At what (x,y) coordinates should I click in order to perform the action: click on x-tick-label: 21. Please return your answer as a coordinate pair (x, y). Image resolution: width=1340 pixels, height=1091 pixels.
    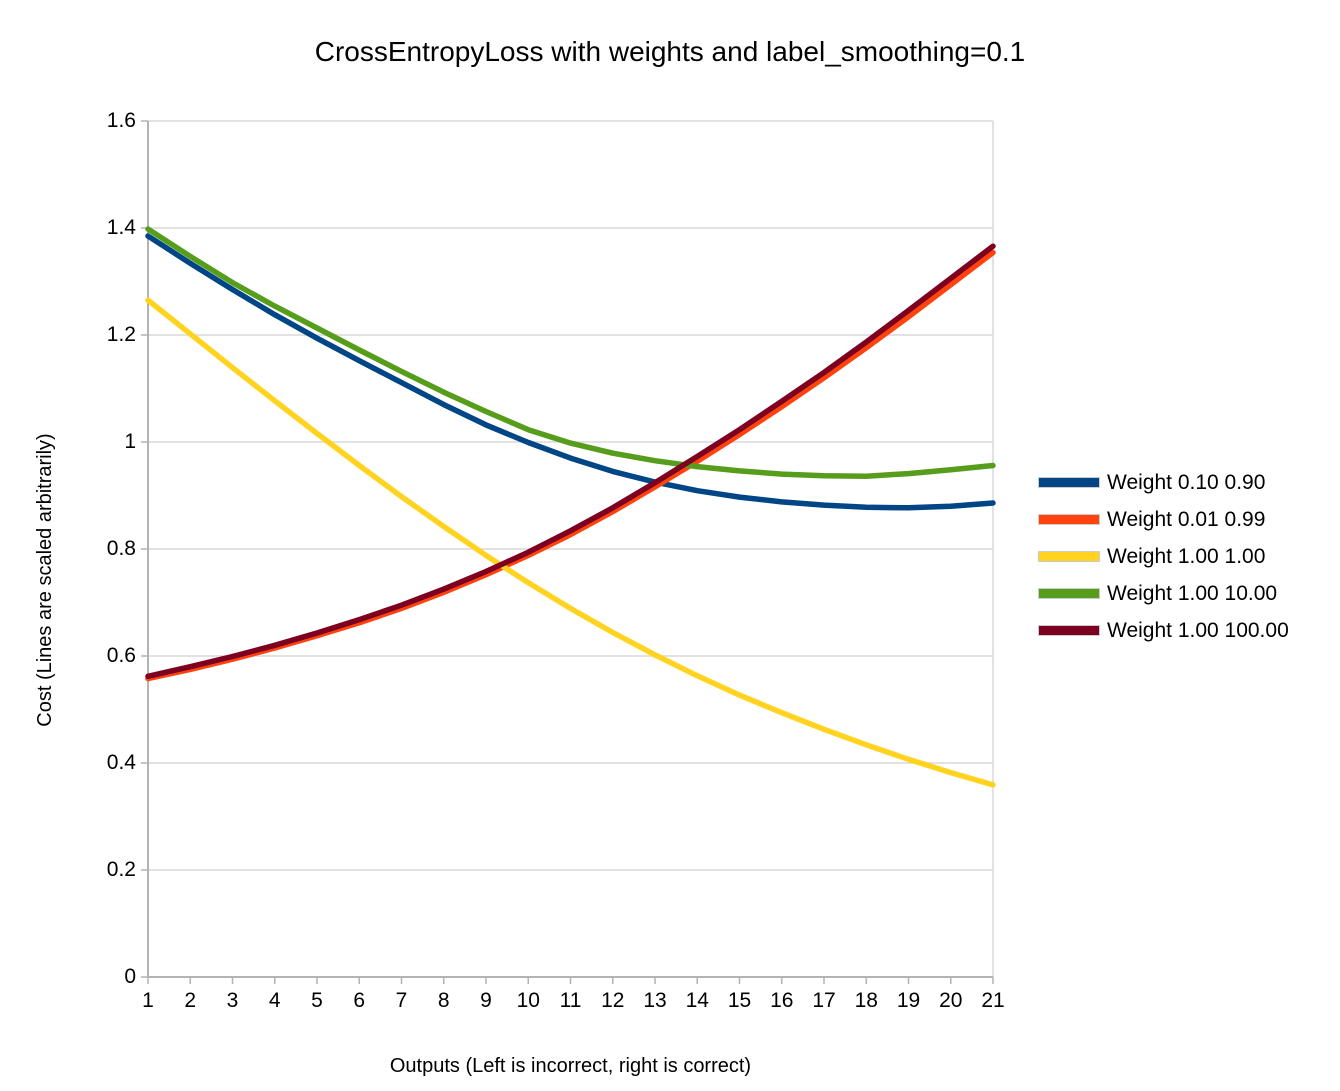
    Looking at the image, I should click on (993, 1000).